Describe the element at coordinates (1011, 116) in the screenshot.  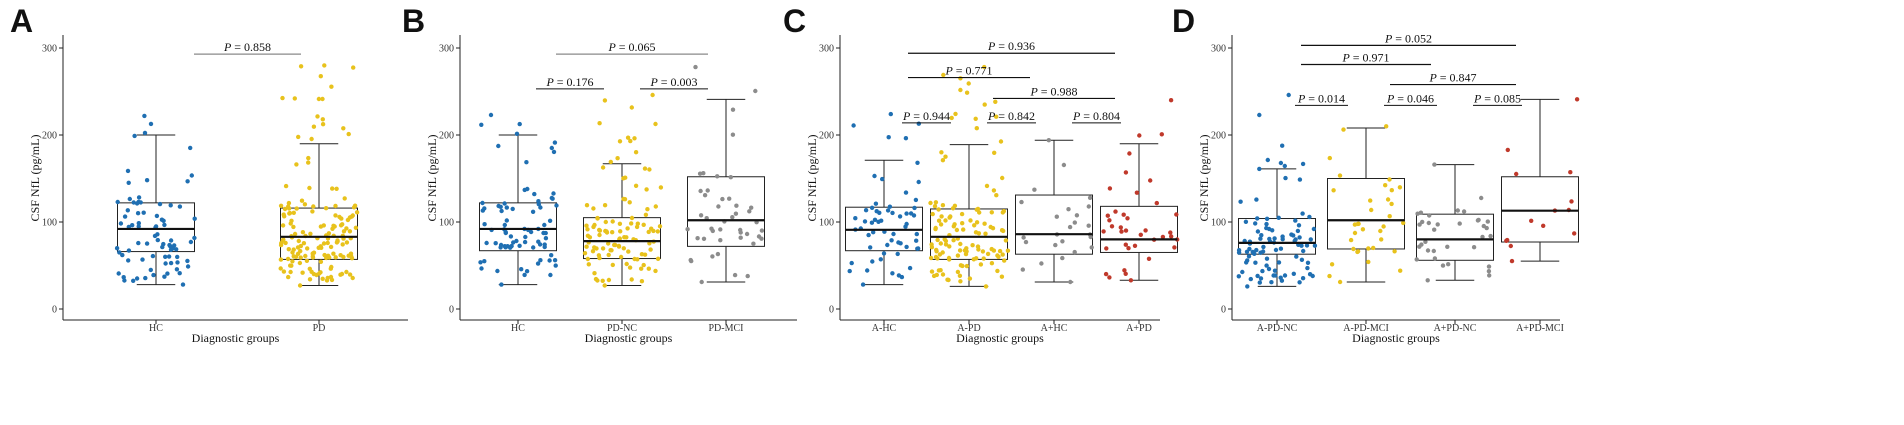
I see `comparison-A-PD-vs-A+HC: P = 0.842` at that location.